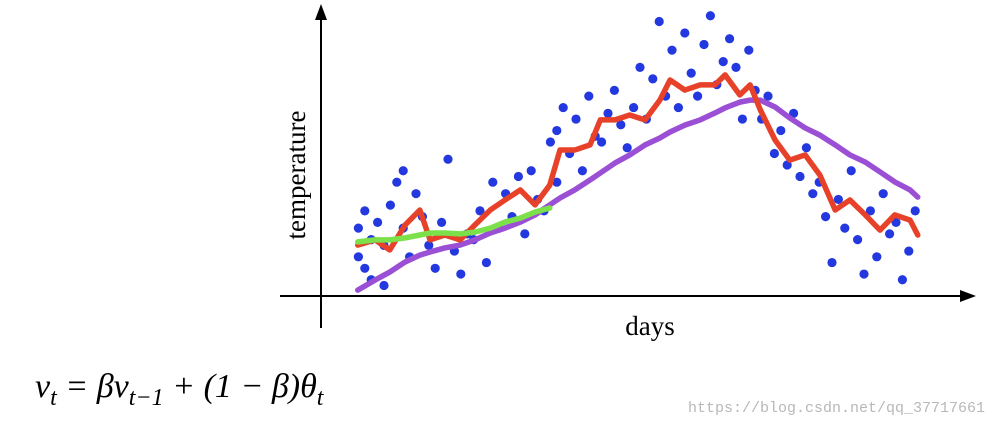 Image resolution: width=997 pixels, height=426 pixels. I want to click on y-axis-label: temperature, so click(296, 175).